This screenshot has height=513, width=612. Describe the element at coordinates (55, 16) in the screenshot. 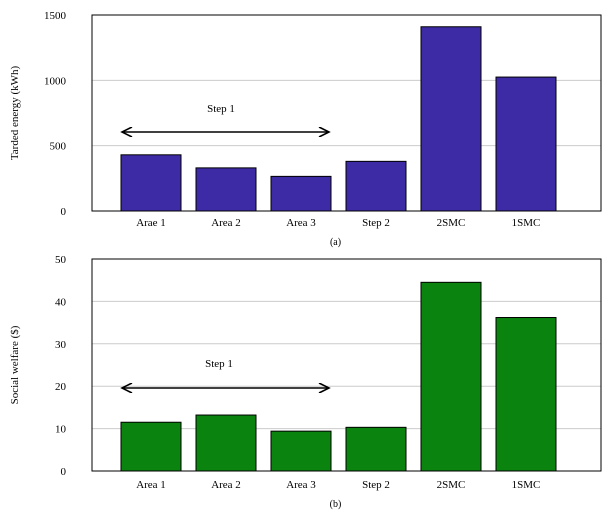

I see `y-tick-label: 1500` at that location.